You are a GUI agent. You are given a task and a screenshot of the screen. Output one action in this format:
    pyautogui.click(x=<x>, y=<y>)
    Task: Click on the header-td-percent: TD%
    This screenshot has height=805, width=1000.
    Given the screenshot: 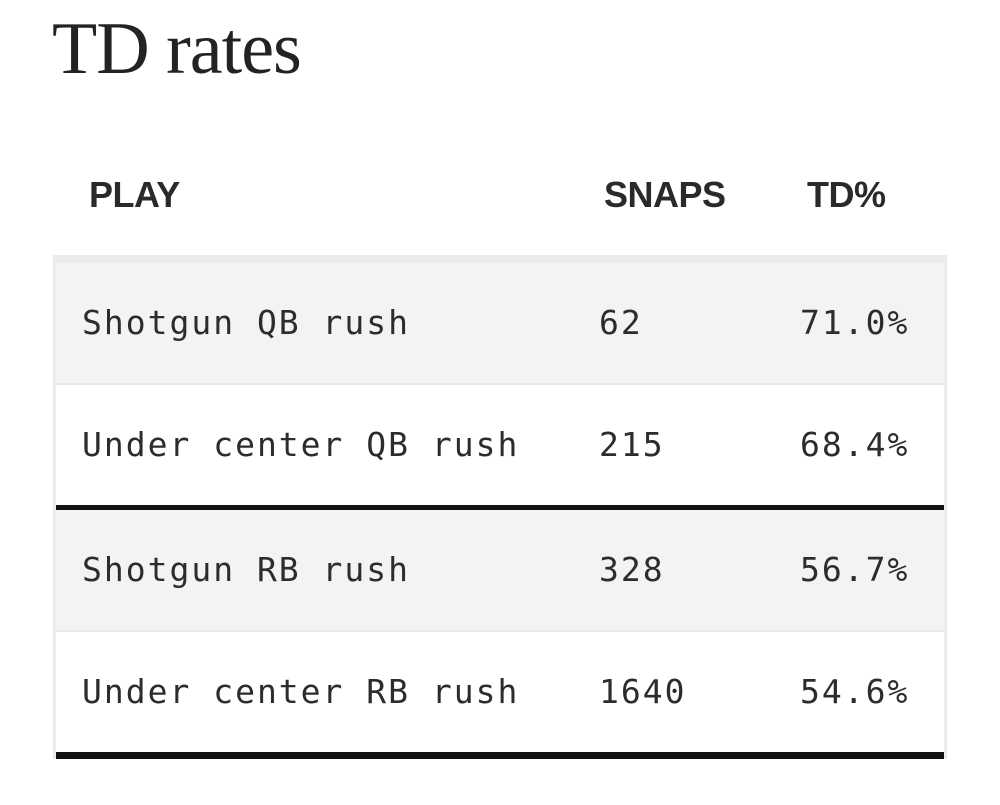 What is the action you would take?
    pyautogui.click(x=846, y=194)
    